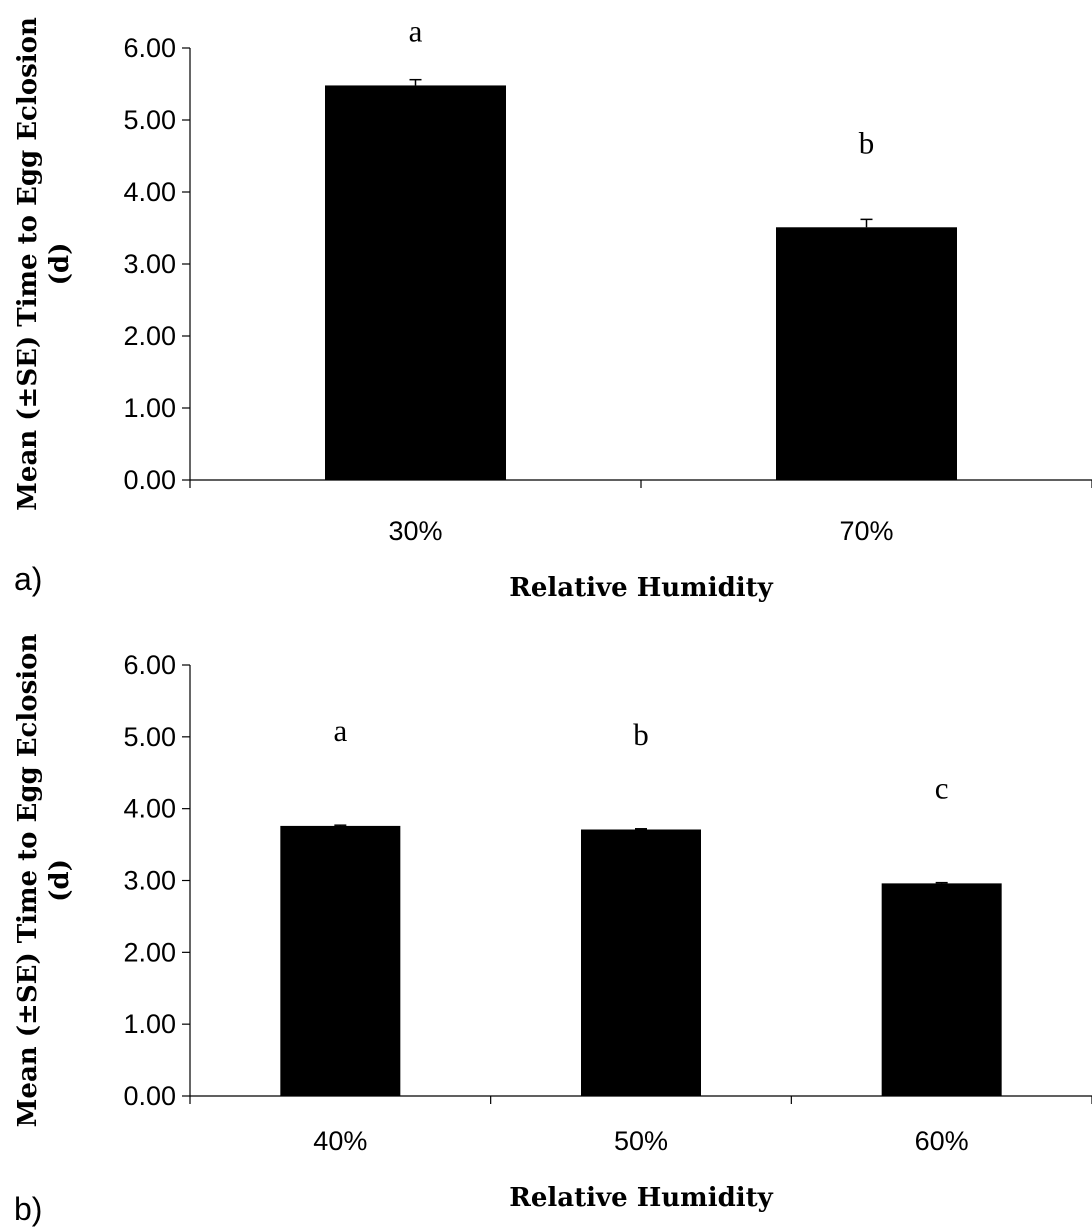 The width and height of the screenshot is (1092, 1228). Describe the element at coordinates (415, 531) in the screenshot. I see `x-category-label: 30%` at that location.